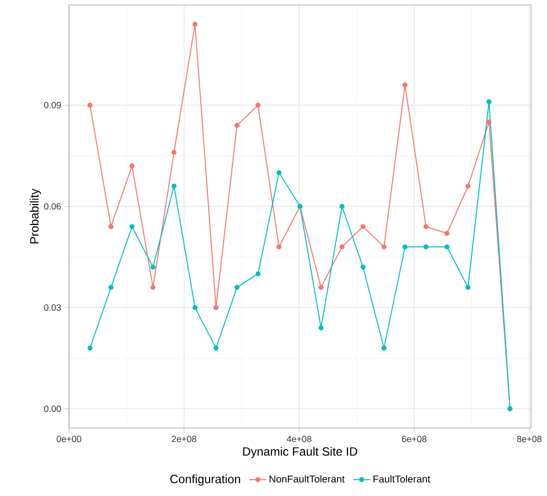 The image size is (547, 496). What do you see at coordinates (52, 206) in the screenshot?
I see `y-tick-label: 0.06` at bounding box center [52, 206].